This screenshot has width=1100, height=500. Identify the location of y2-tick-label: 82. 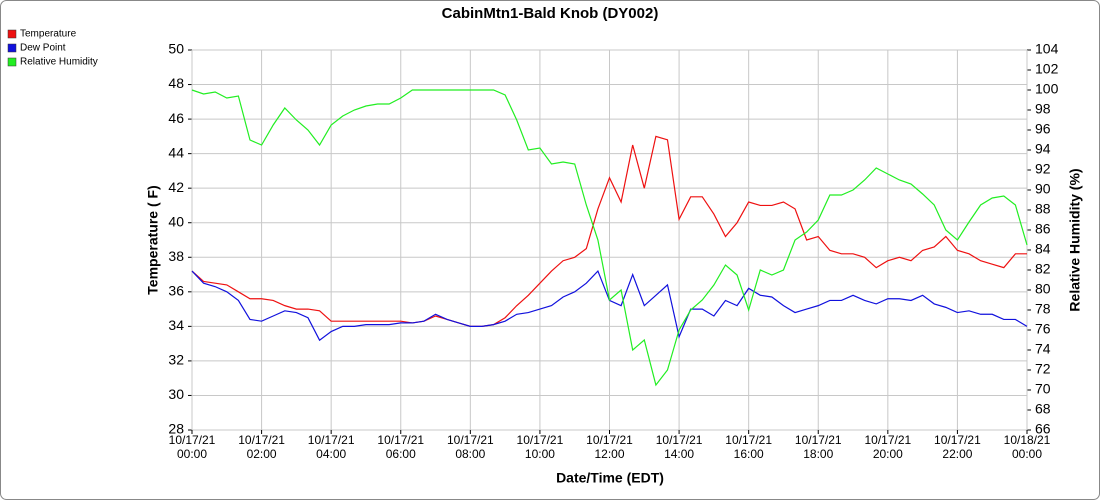
(1043, 269).